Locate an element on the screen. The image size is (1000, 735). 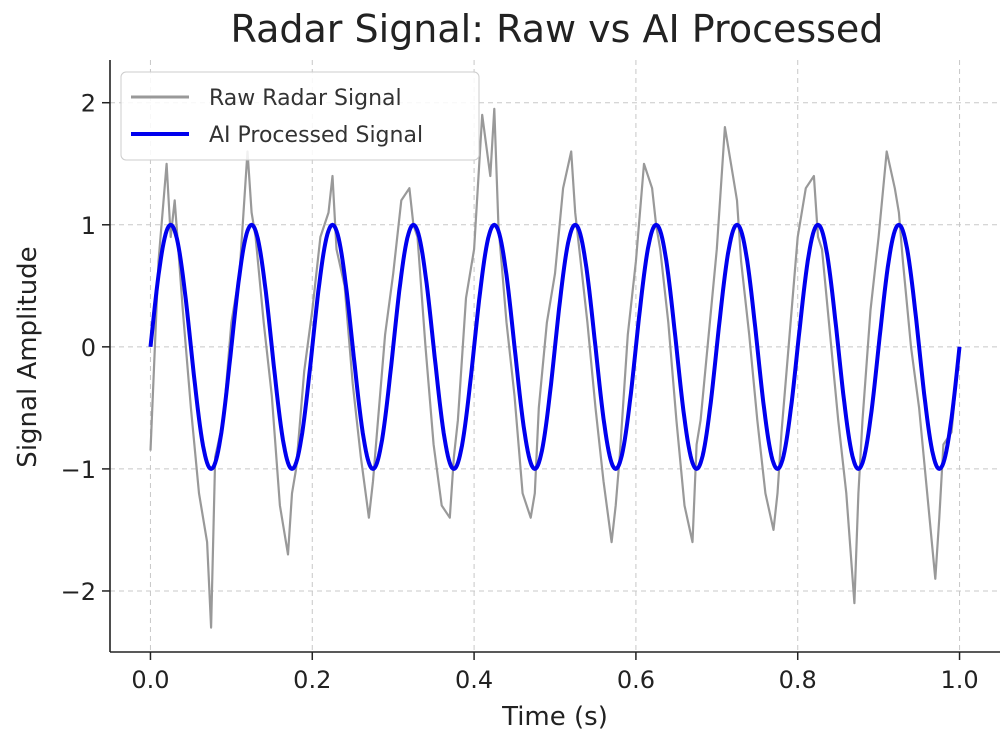
legend: Raw Radar Signal AI Processed Signal is located at coordinates (300, 116).